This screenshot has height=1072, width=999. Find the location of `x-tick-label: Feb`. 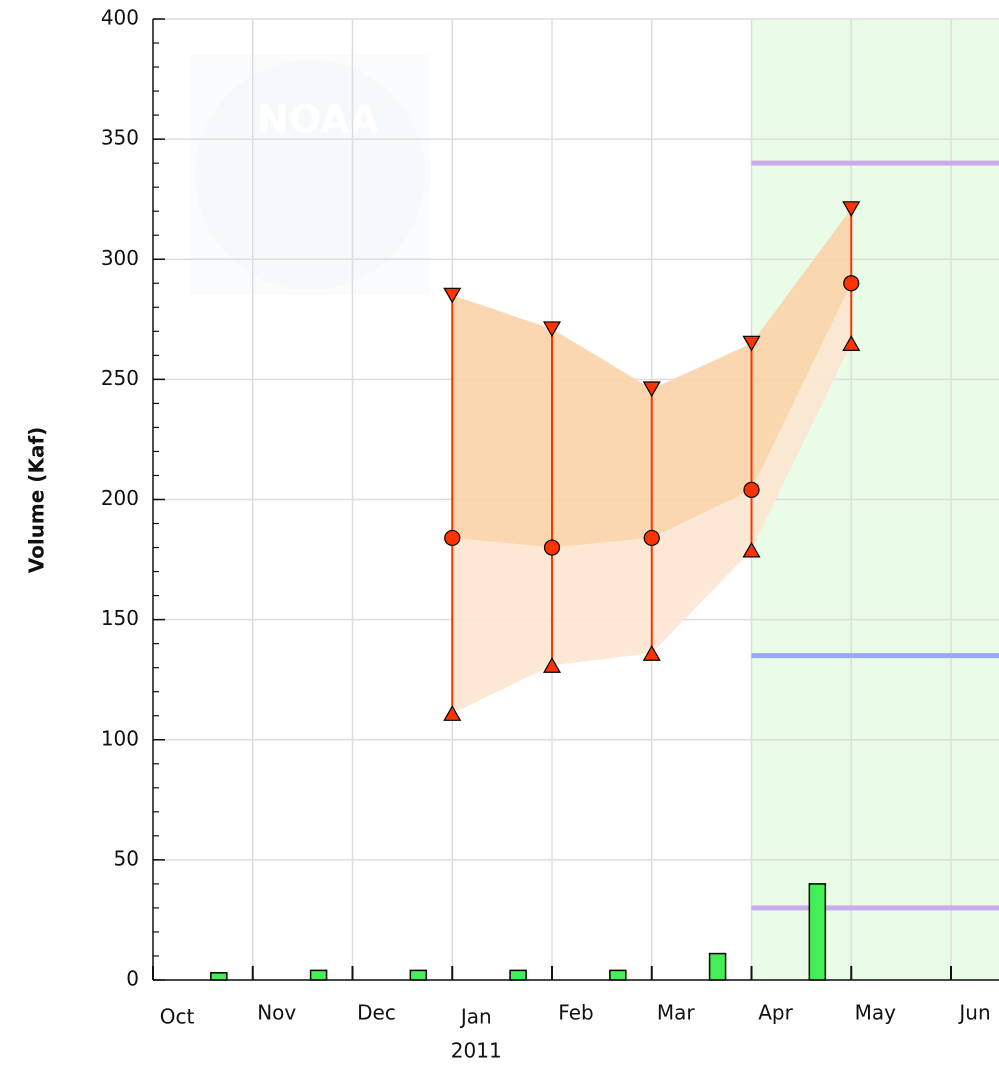

x-tick-label: Feb is located at coordinates (575, 1013).